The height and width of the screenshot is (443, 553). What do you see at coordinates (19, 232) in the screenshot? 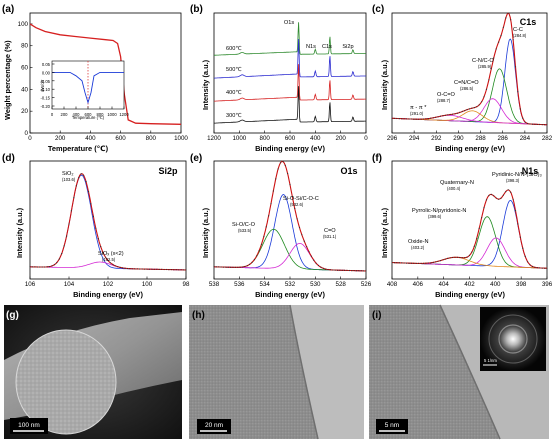
I see `panel-d-ylabel: Intensity (a.u.)` at bounding box center [19, 232].